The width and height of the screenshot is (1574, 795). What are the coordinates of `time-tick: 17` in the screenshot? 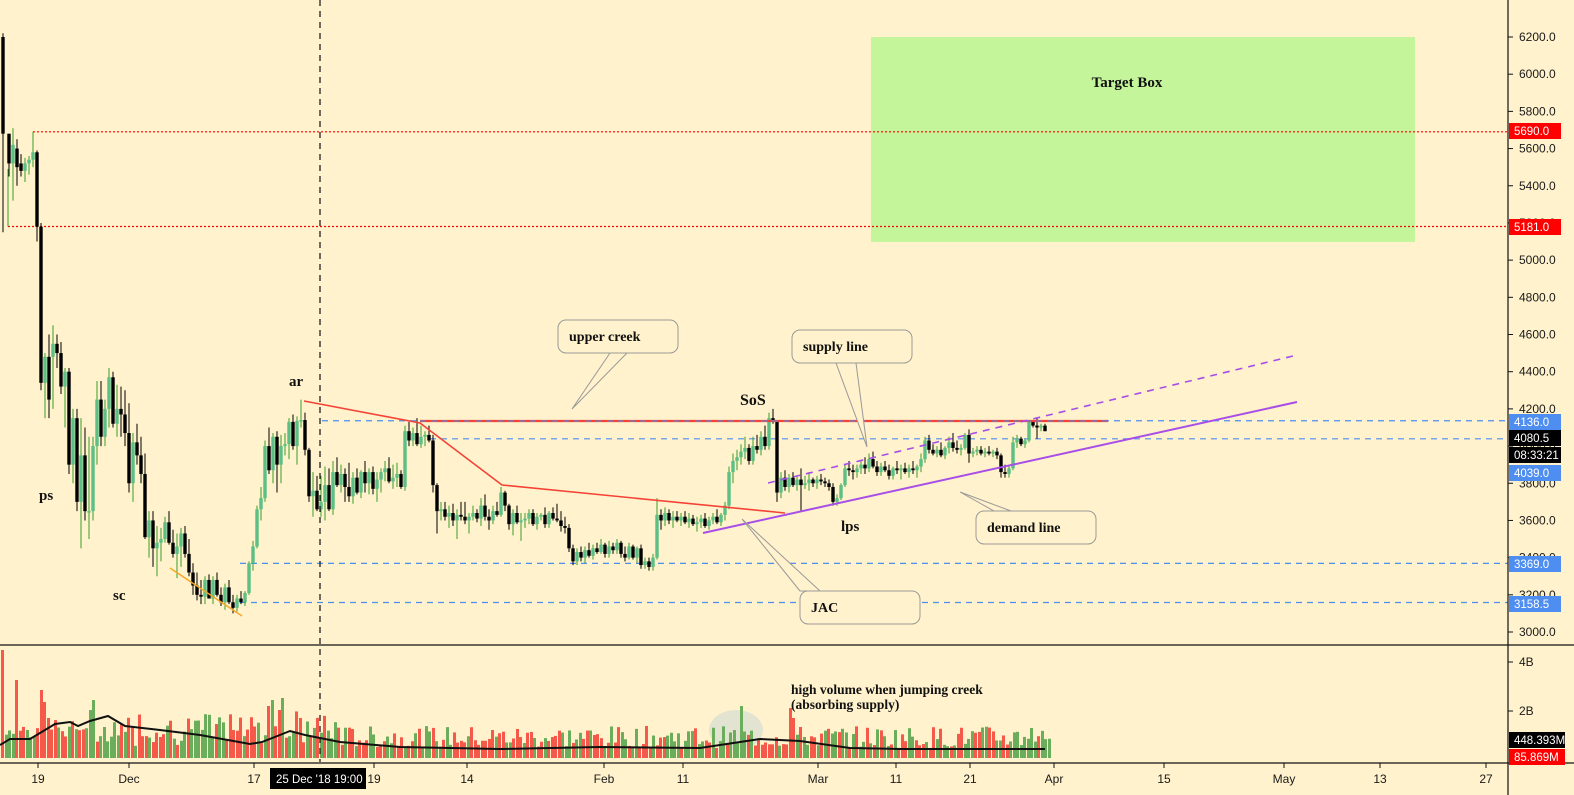 It's located at (254, 779).